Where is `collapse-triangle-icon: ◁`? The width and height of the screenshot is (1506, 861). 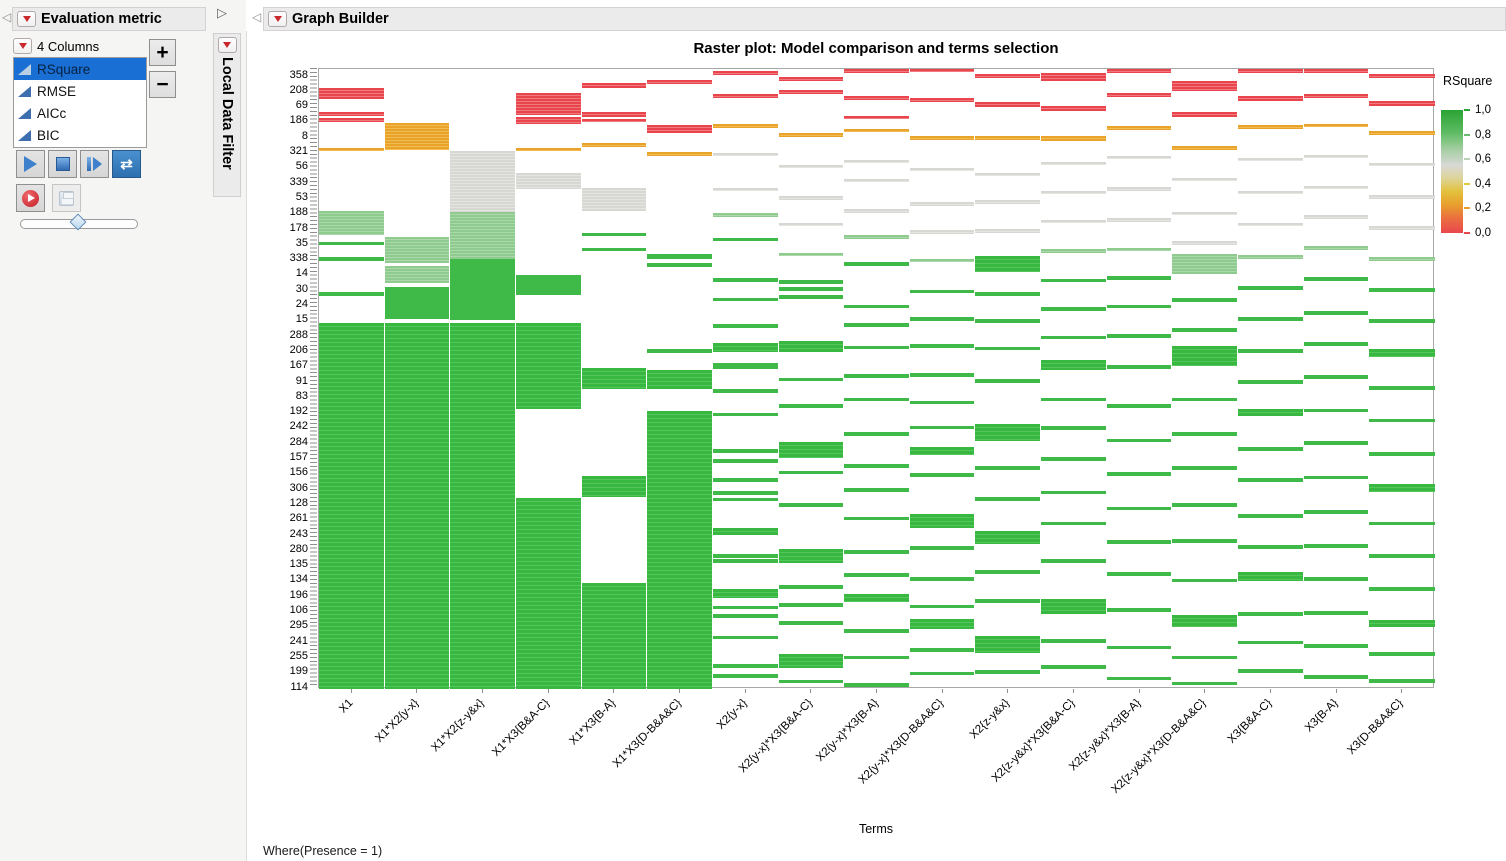
collapse-triangle-icon: ◁ is located at coordinates (7, 17).